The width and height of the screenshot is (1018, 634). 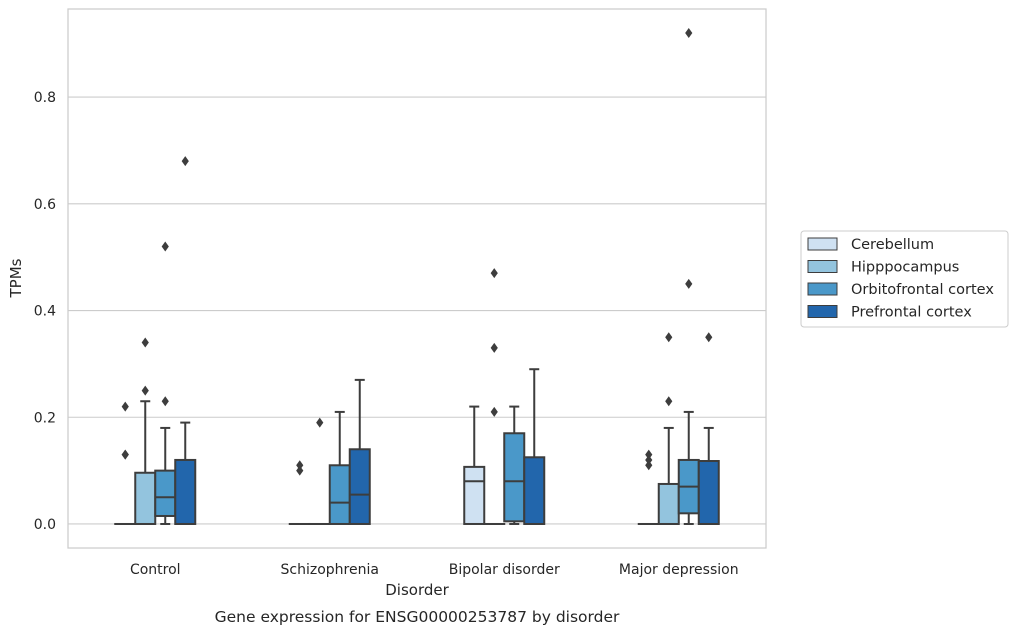 I want to click on legend-label: Cerebellum, so click(x=892, y=245).